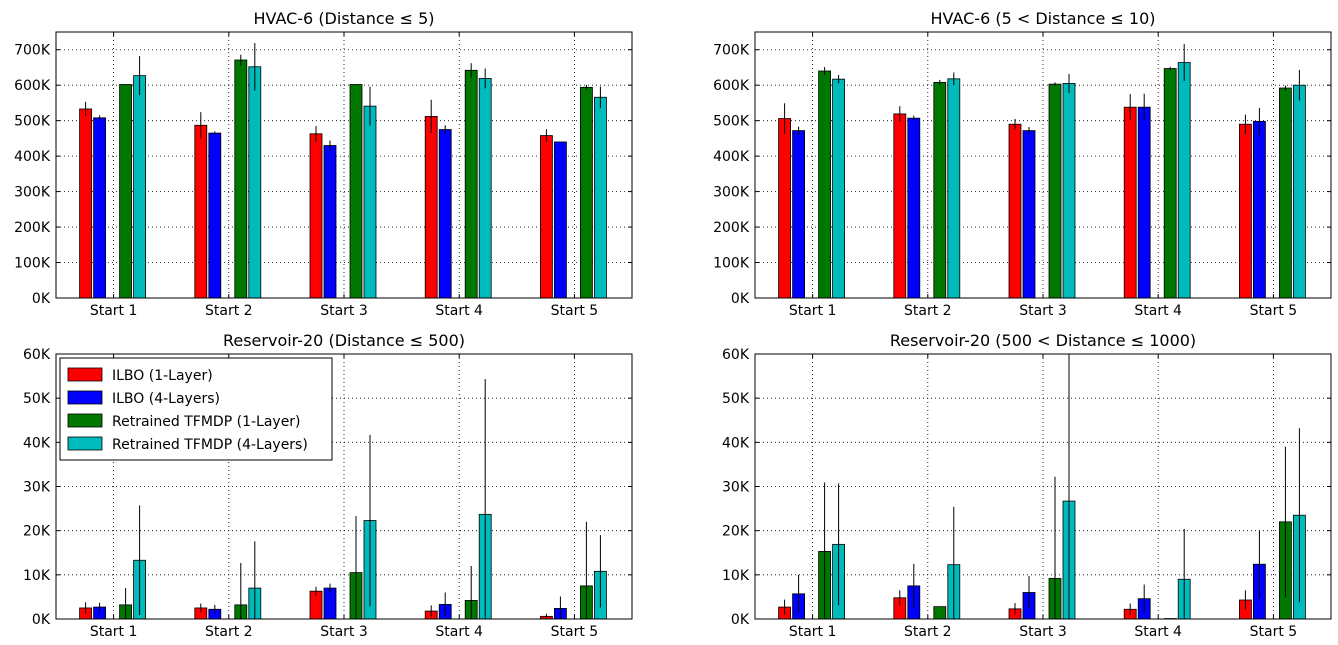  Describe the element at coordinates (343, 18) in the screenshot. I see `chart-title: HVAC-6 (Distance ≤ 5)` at that location.